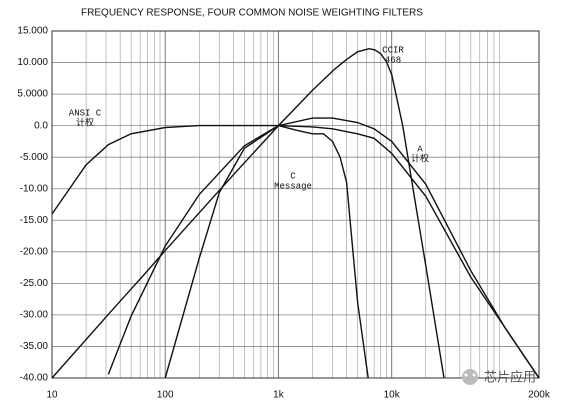  What do you see at coordinates (293, 176) in the screenshot?
I see `curve-label: C` at bounding box center [293, 176].